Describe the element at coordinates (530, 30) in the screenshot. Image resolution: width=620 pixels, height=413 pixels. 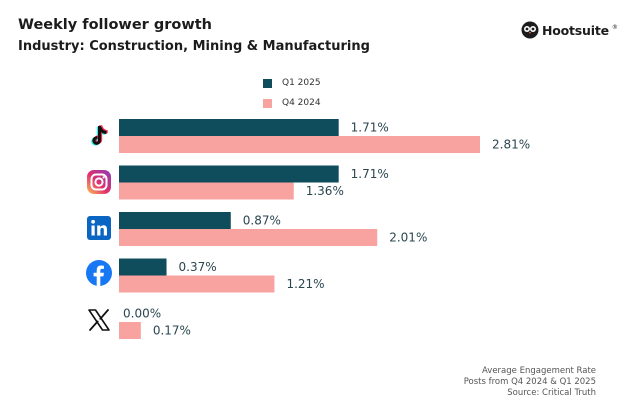
I see `owl-icon` at that location.